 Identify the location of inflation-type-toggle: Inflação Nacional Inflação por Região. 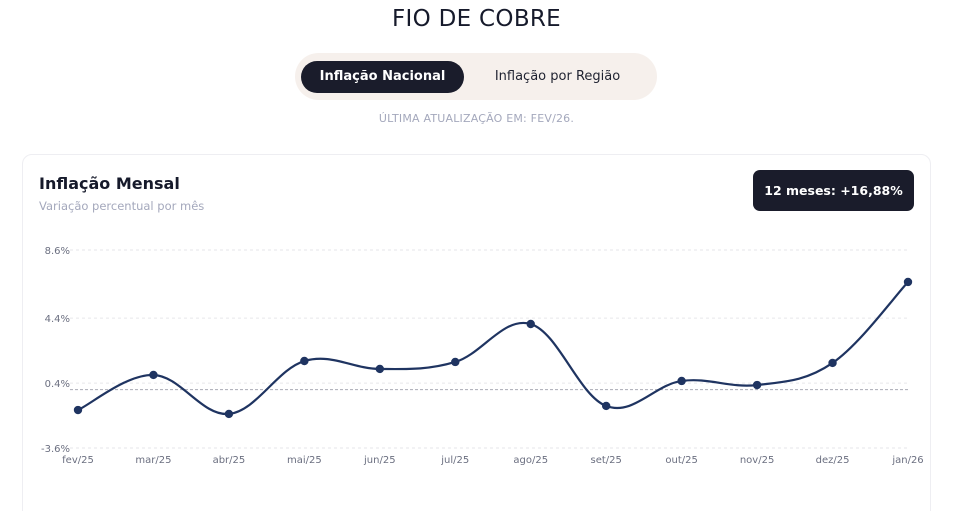
(476, 76).